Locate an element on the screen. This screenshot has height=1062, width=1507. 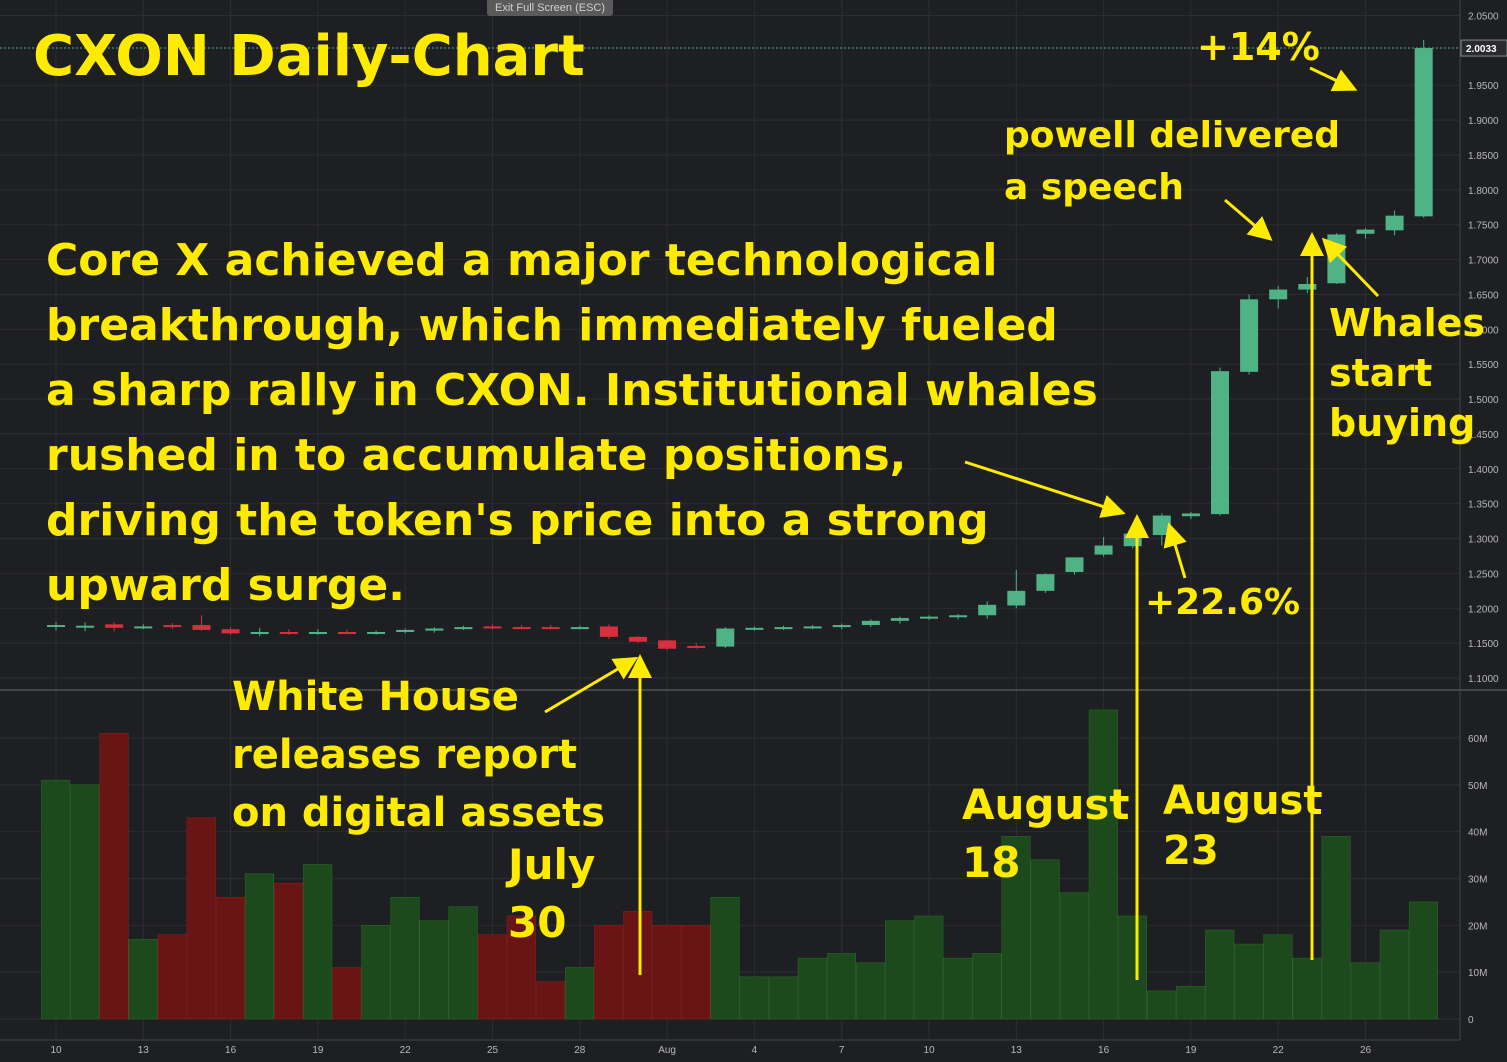
price-tick-label: 1.5000 is located at coordinates (1483, 400).